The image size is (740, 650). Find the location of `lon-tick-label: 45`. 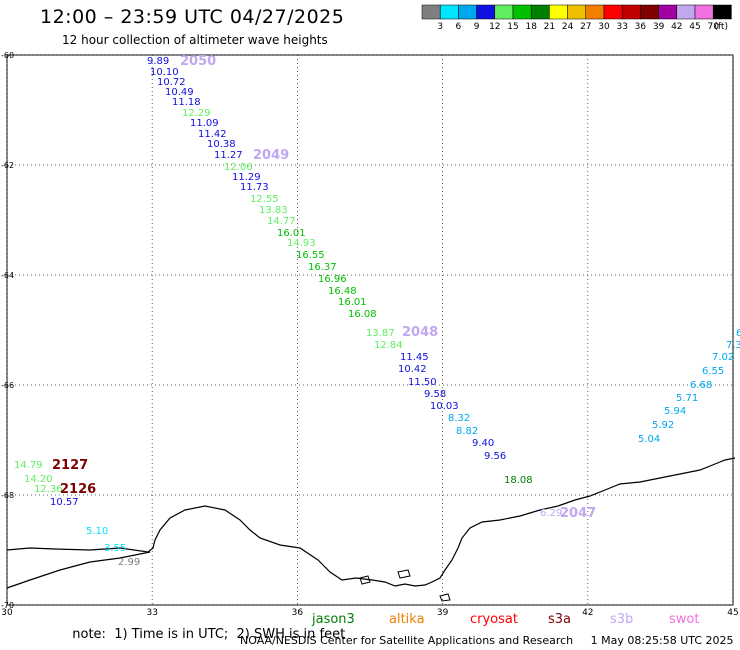

lon-tick-label: 45 is located at coordinates (732, 613).